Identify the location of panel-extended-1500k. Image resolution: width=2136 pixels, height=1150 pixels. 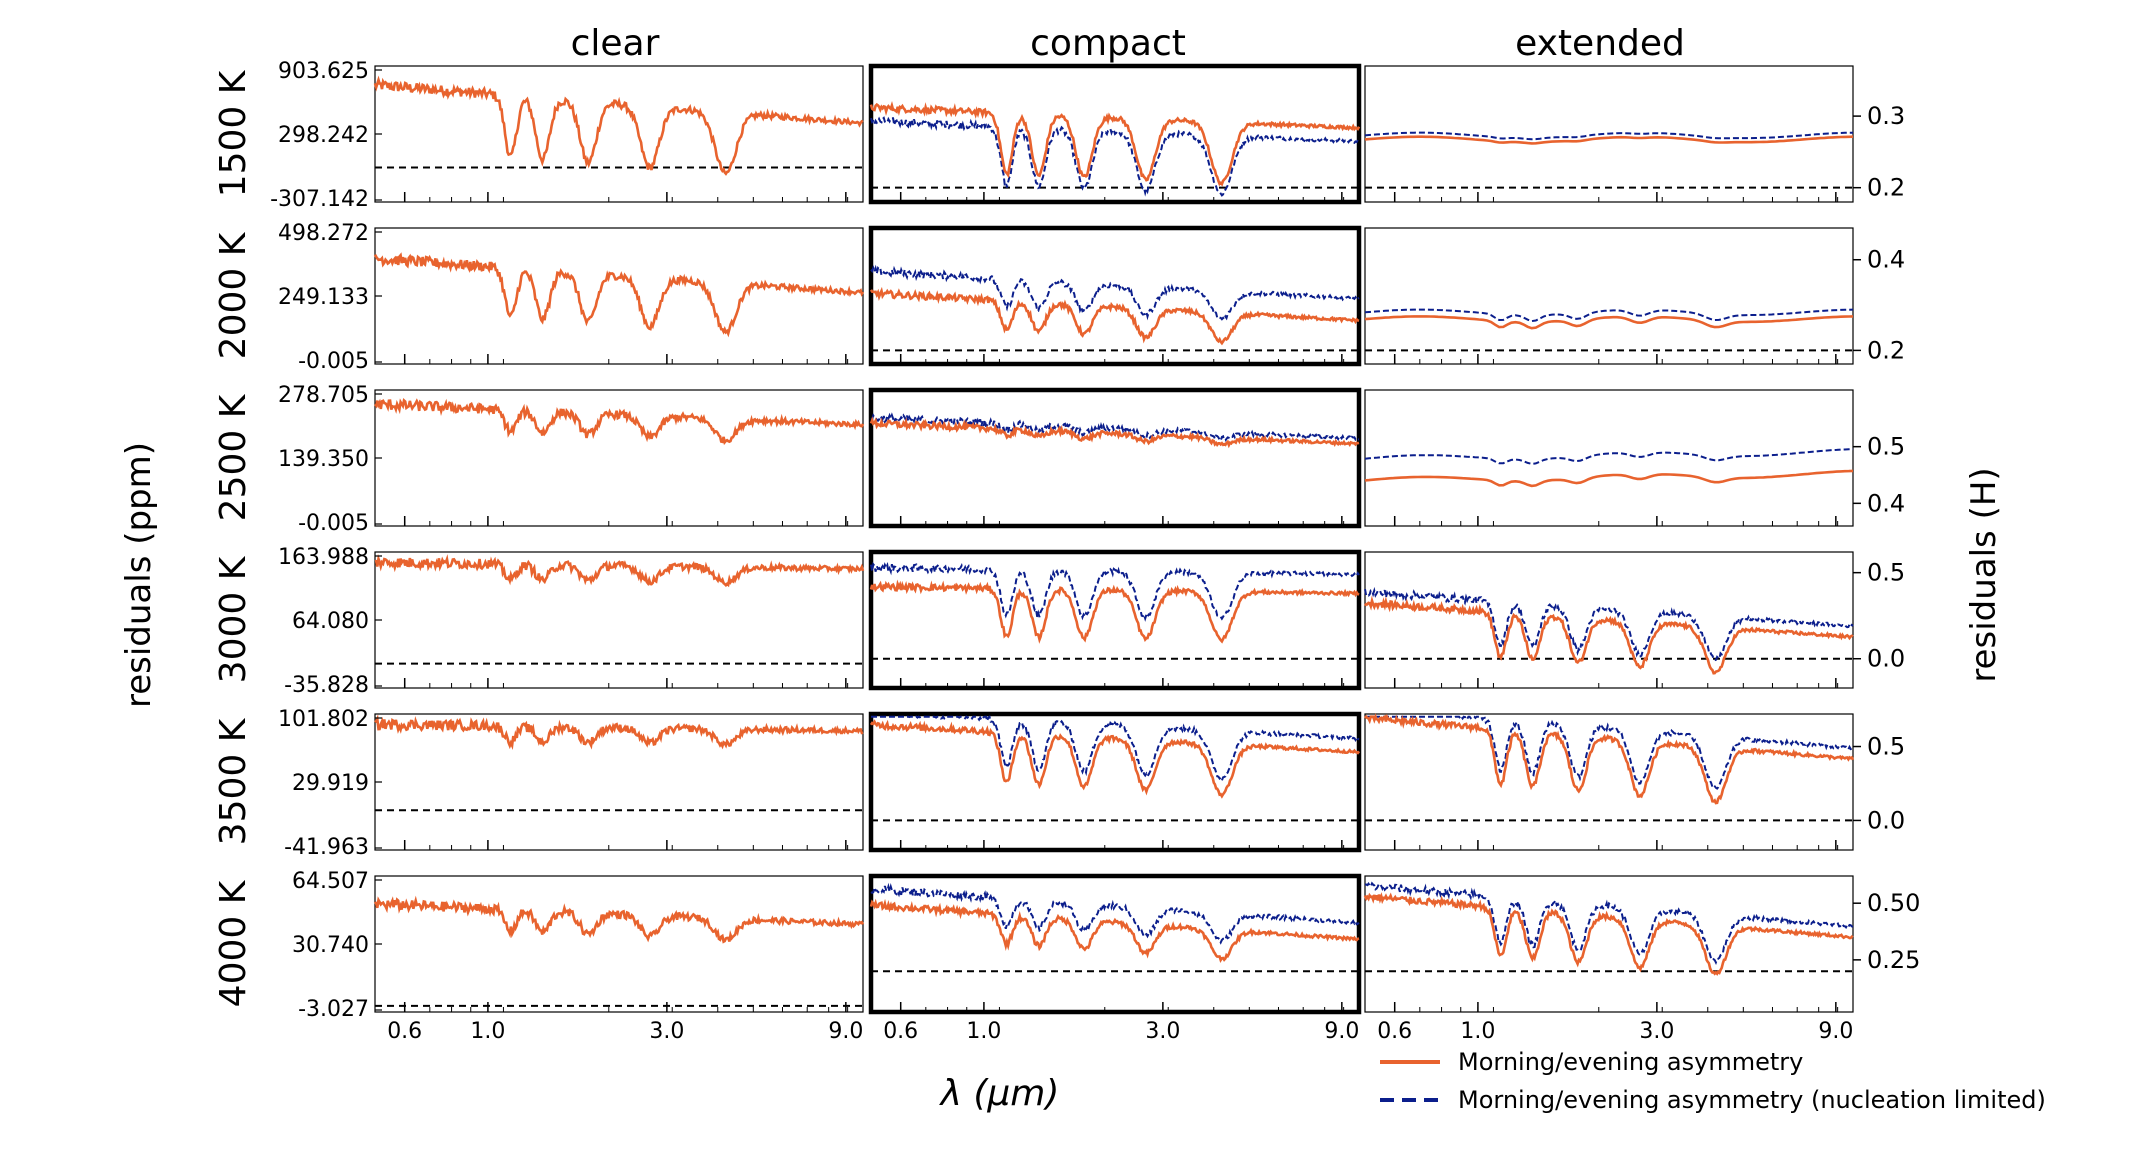
(1609, 134).